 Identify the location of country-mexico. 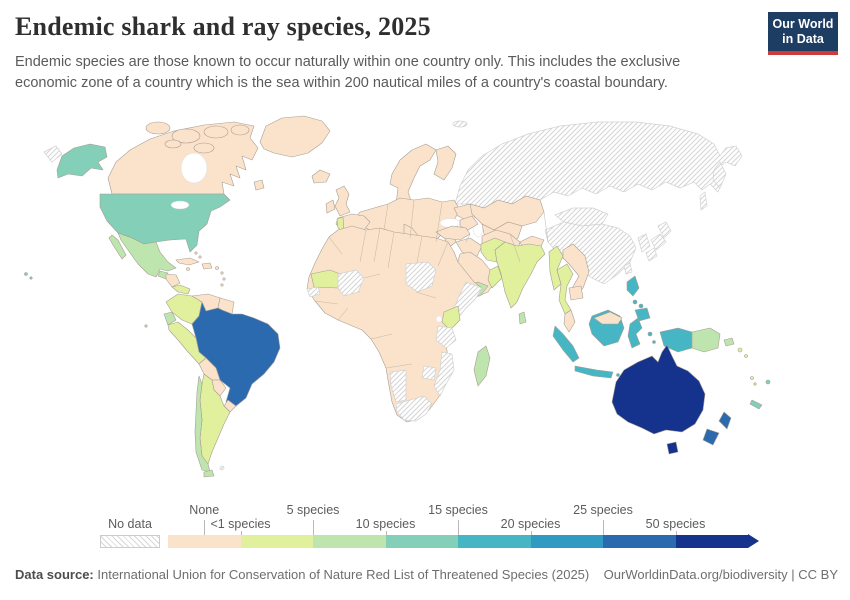
(147, 255).